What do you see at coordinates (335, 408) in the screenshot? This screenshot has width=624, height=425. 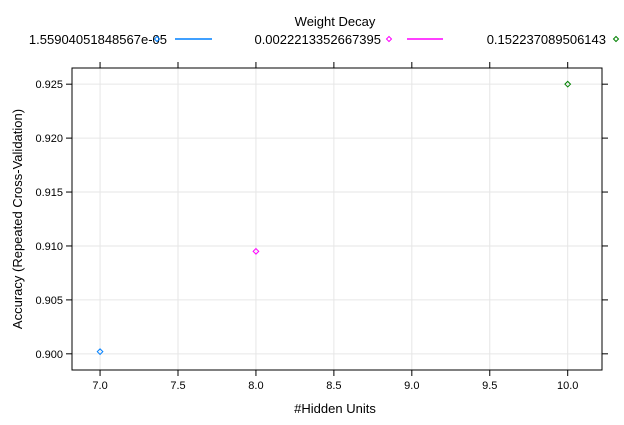 I see `x-axis-label: #Hidden Units` at bounding box center [335, 408].